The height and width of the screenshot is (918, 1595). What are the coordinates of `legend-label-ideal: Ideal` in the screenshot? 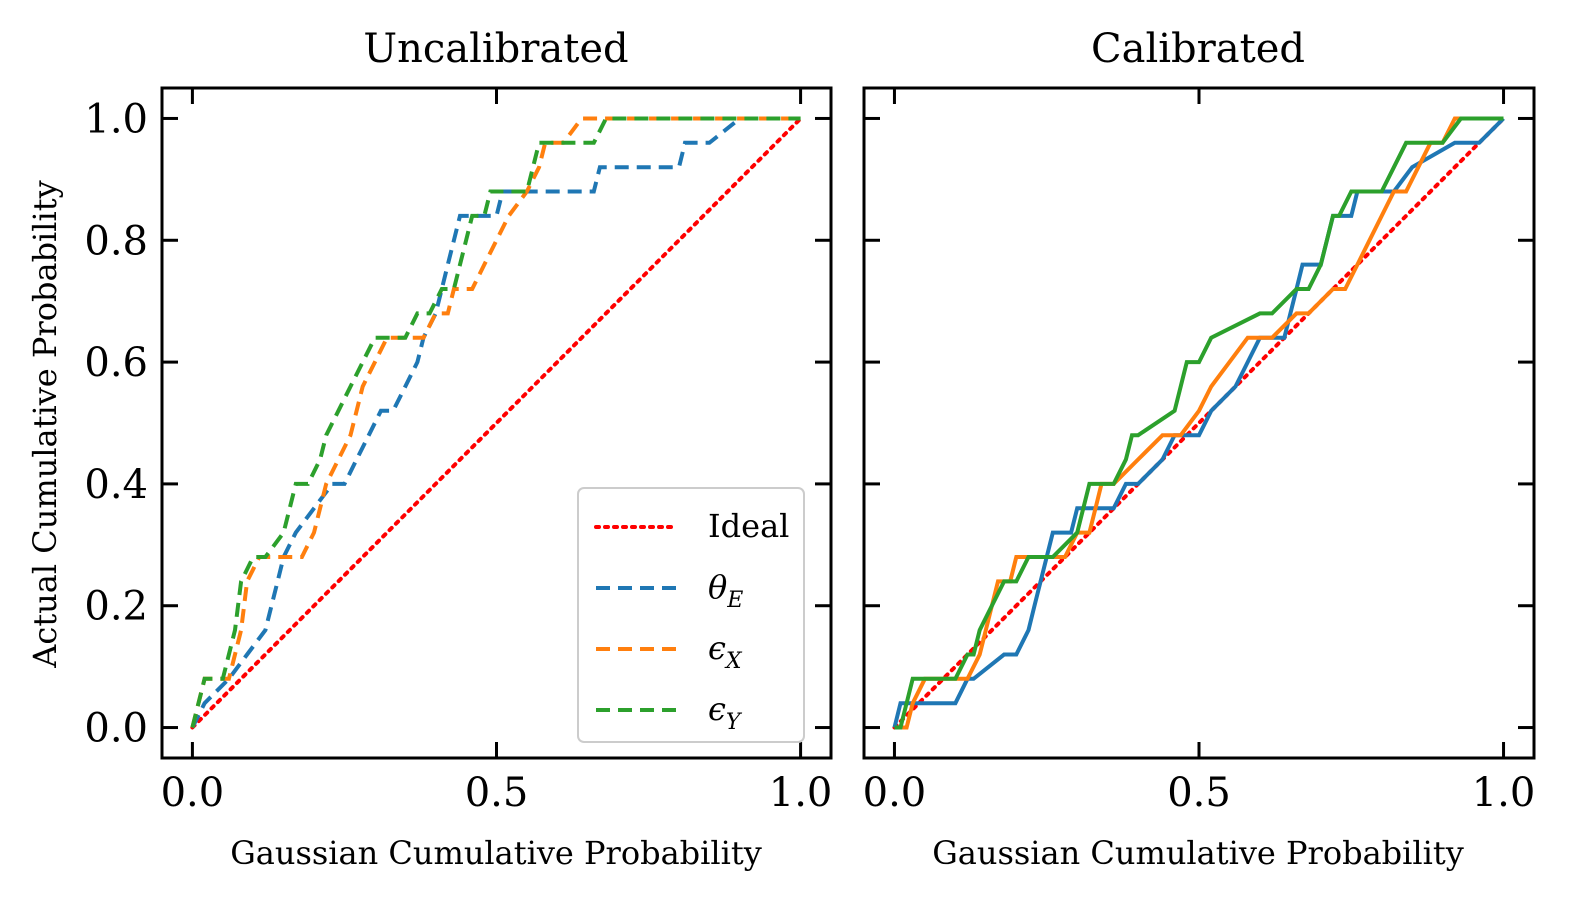 It's located at (748, 526).